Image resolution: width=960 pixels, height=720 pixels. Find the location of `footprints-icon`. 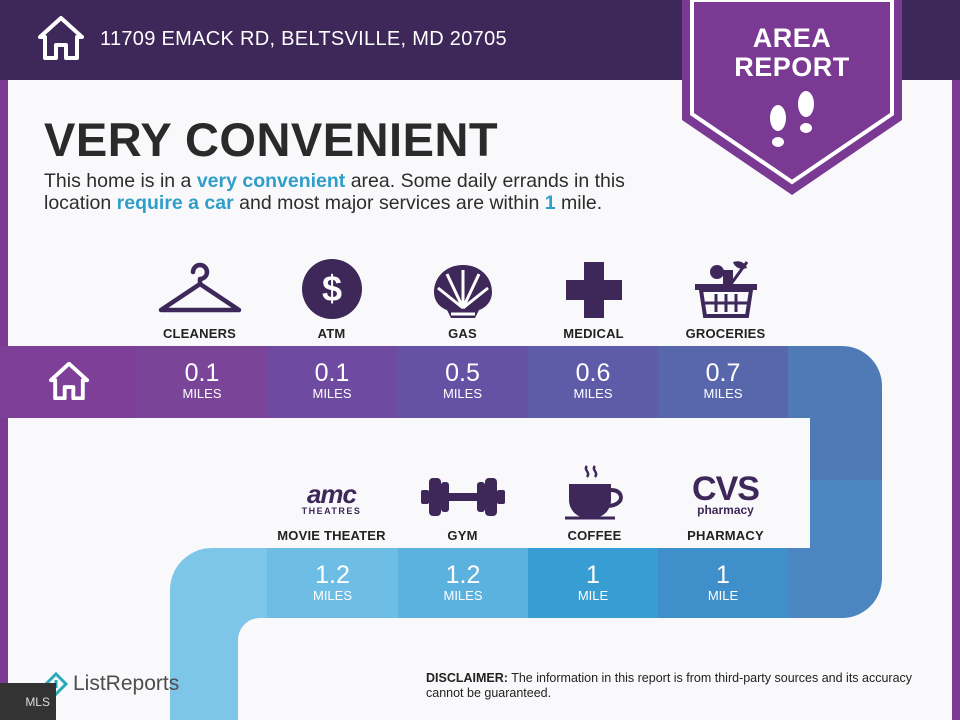

footprints-icon is located at coordinates (792, 119).